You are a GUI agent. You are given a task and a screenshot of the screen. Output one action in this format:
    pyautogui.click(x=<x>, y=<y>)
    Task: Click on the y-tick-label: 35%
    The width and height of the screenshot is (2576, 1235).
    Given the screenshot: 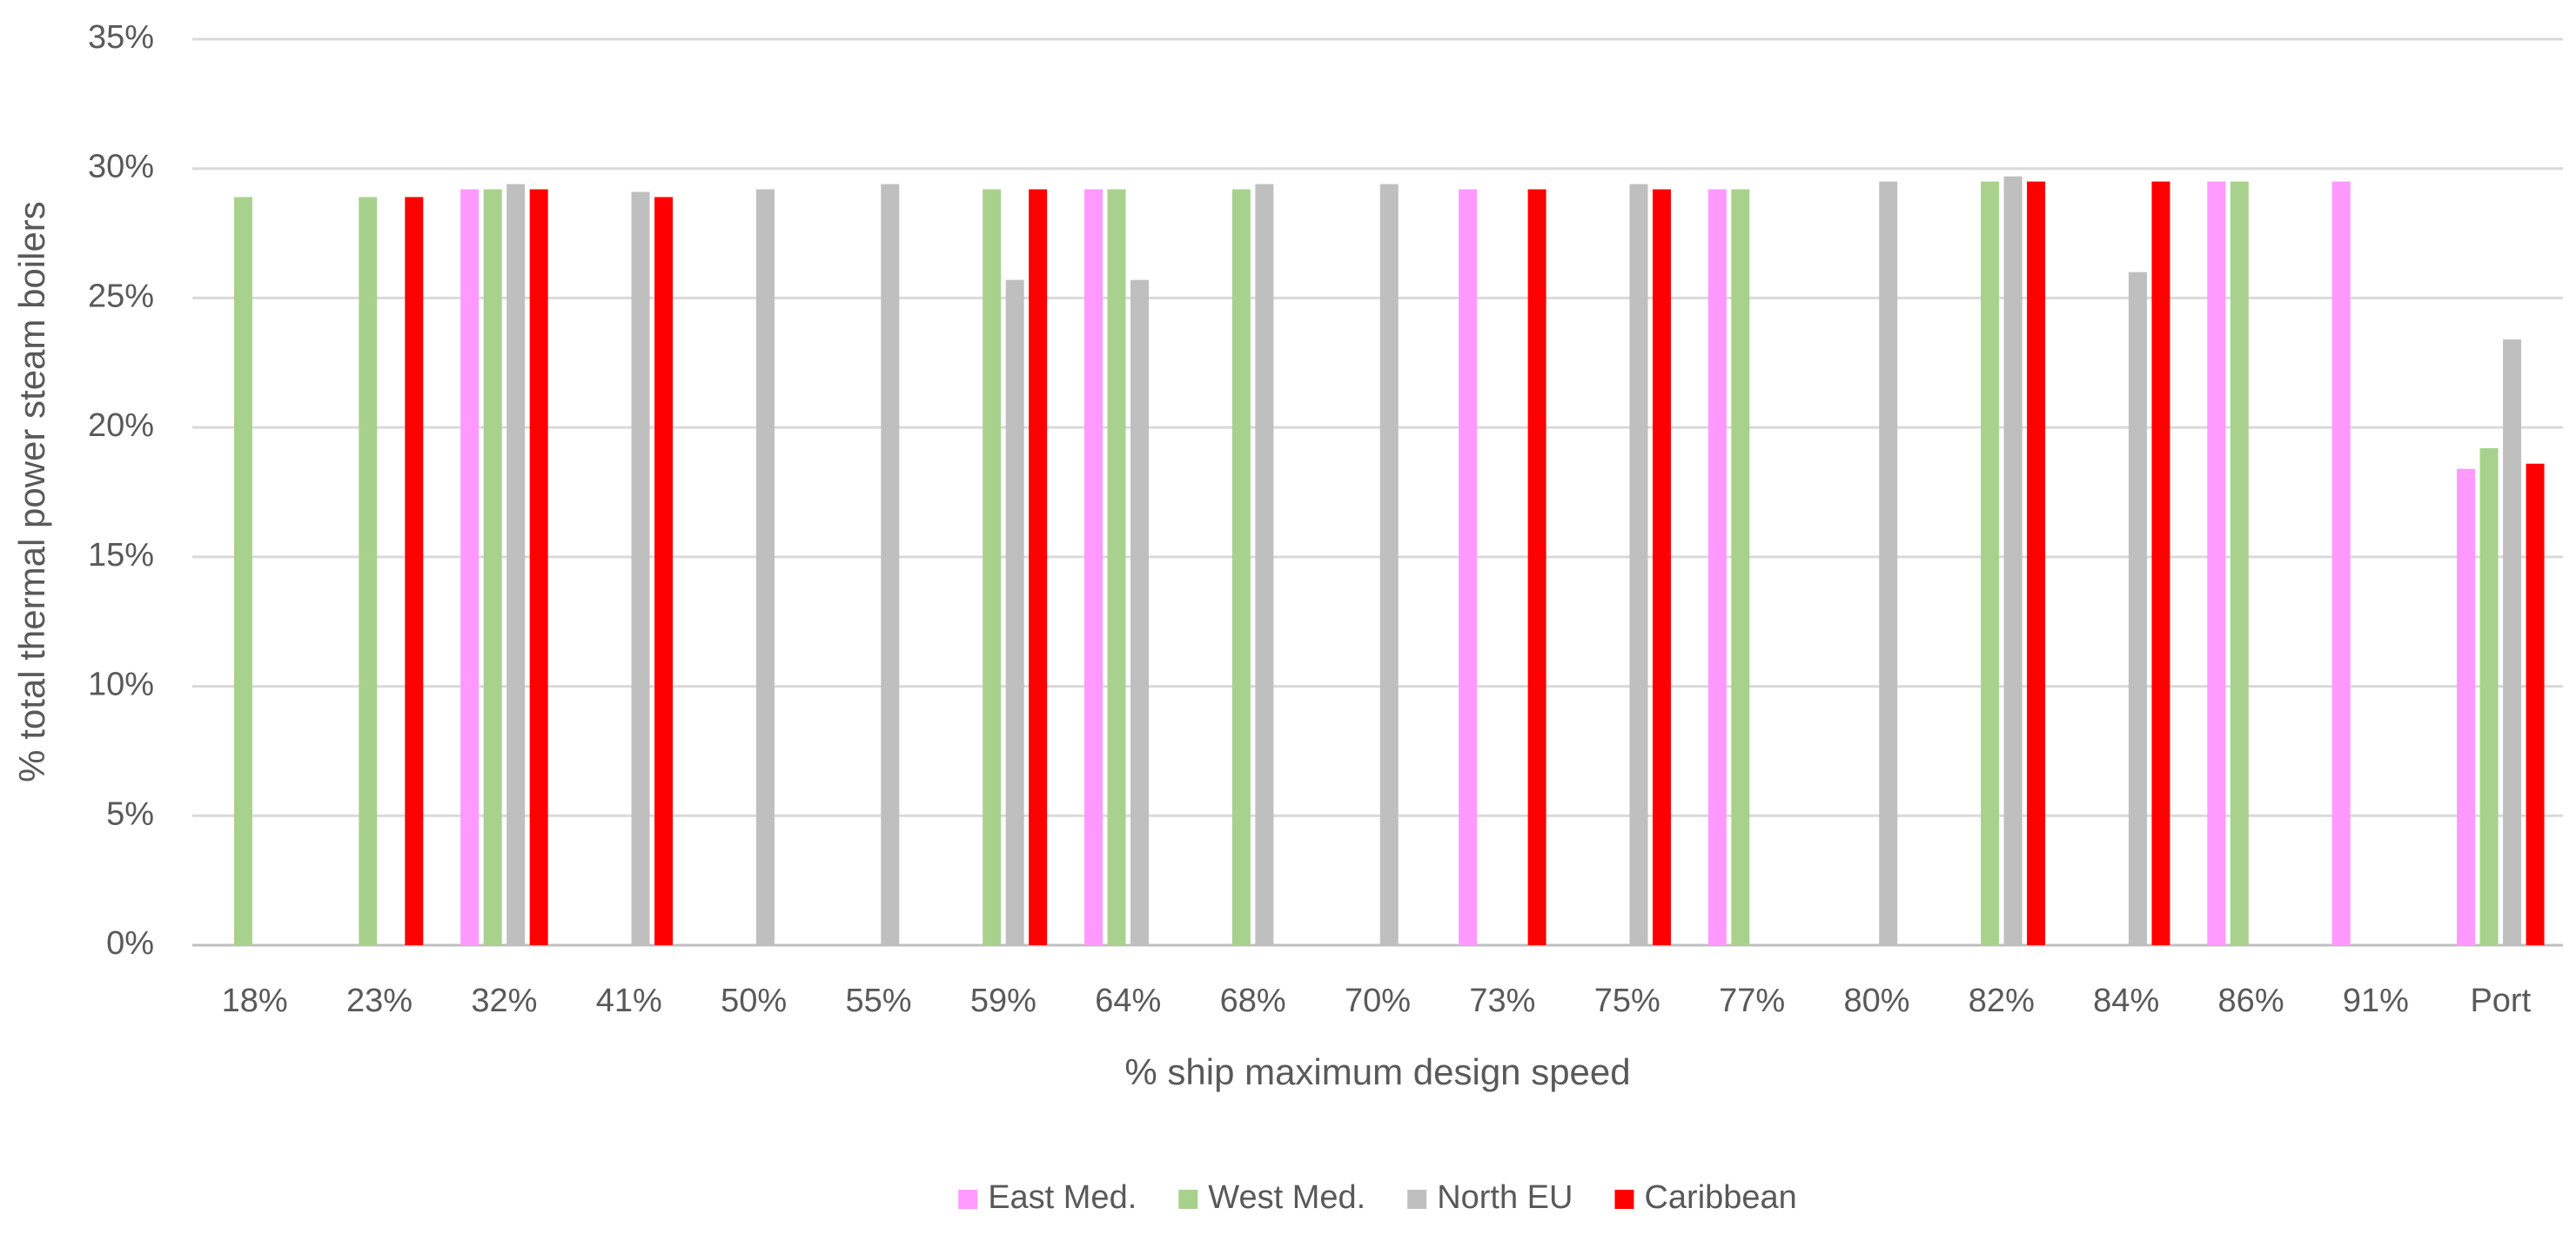 What is the action you would take?
    pyautogui.click(x=121, y=37)
    